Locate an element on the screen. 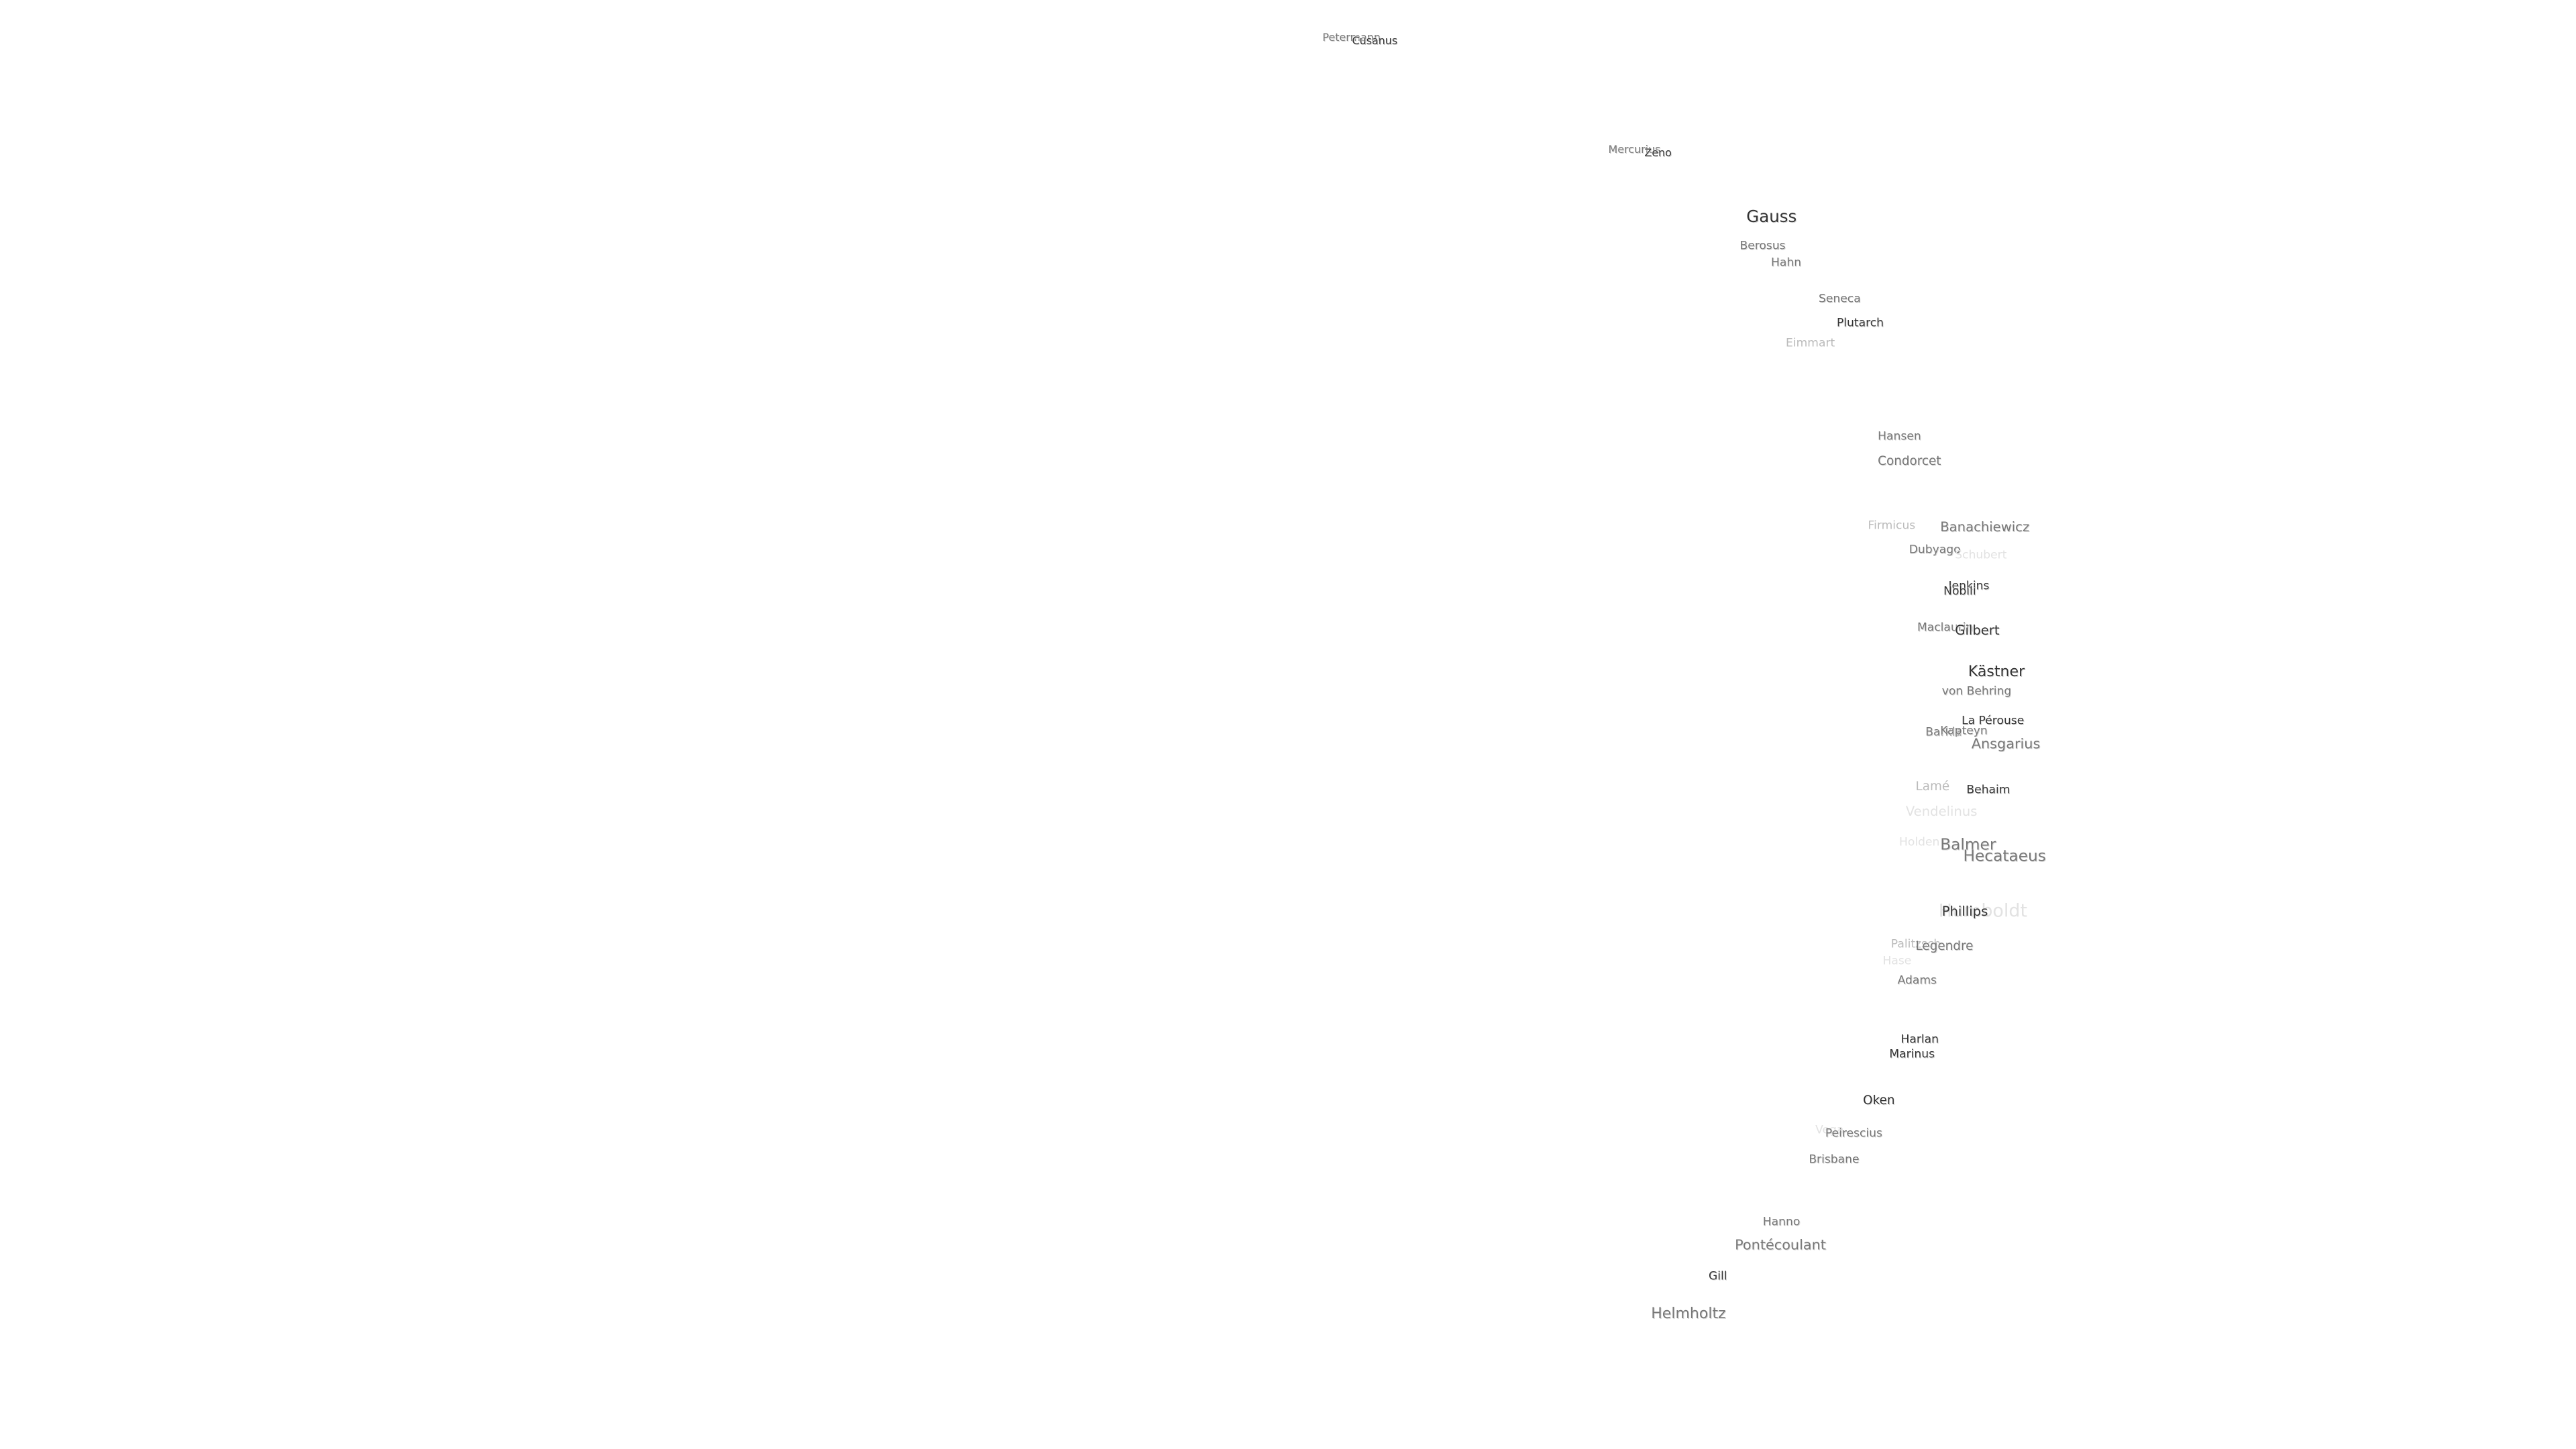 The height and width of the screenshot is (1449, 2576). crater-label: Hahn is located at coordinates (1786, 263).